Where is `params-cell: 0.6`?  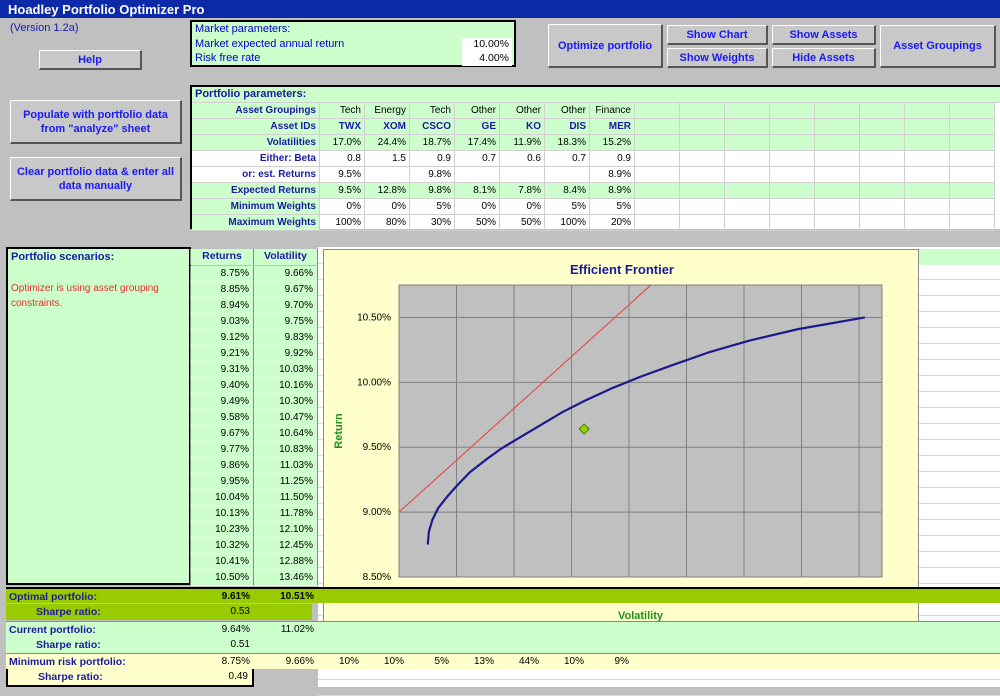
params-cell: 0.6 is located at coordinates (522, 159).